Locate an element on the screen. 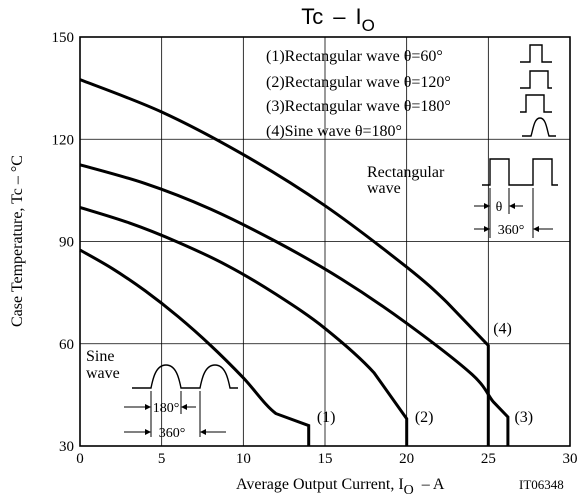  x-tick-label: 25 is located at coordinates (488, 459).